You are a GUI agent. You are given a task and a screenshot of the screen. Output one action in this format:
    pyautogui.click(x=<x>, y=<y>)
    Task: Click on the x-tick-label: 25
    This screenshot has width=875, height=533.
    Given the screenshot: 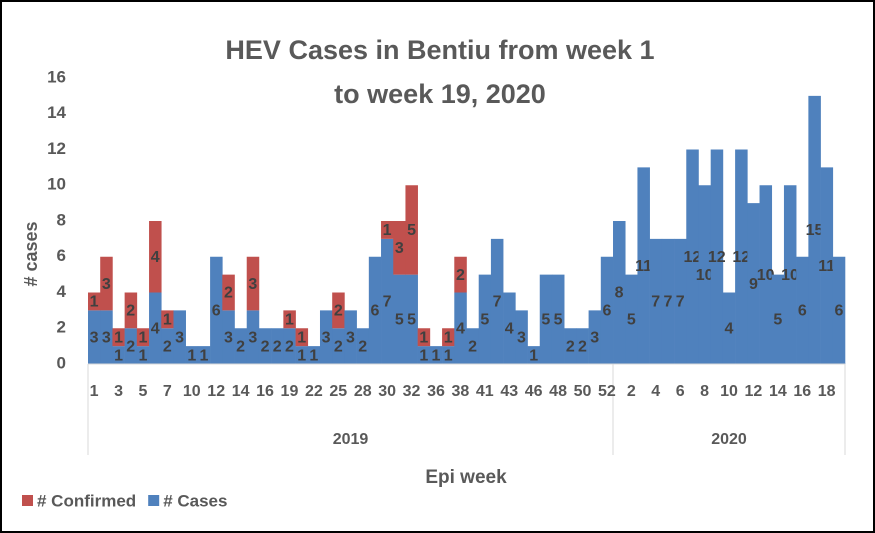 What is the action you would take?
    pyautogui.click(x=338, y=391)
    